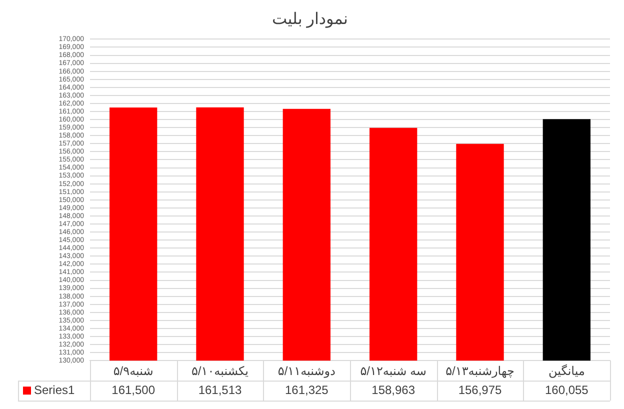 The image size is (624, 409). I want to click on legend-label: Series1, so click(55, 389).